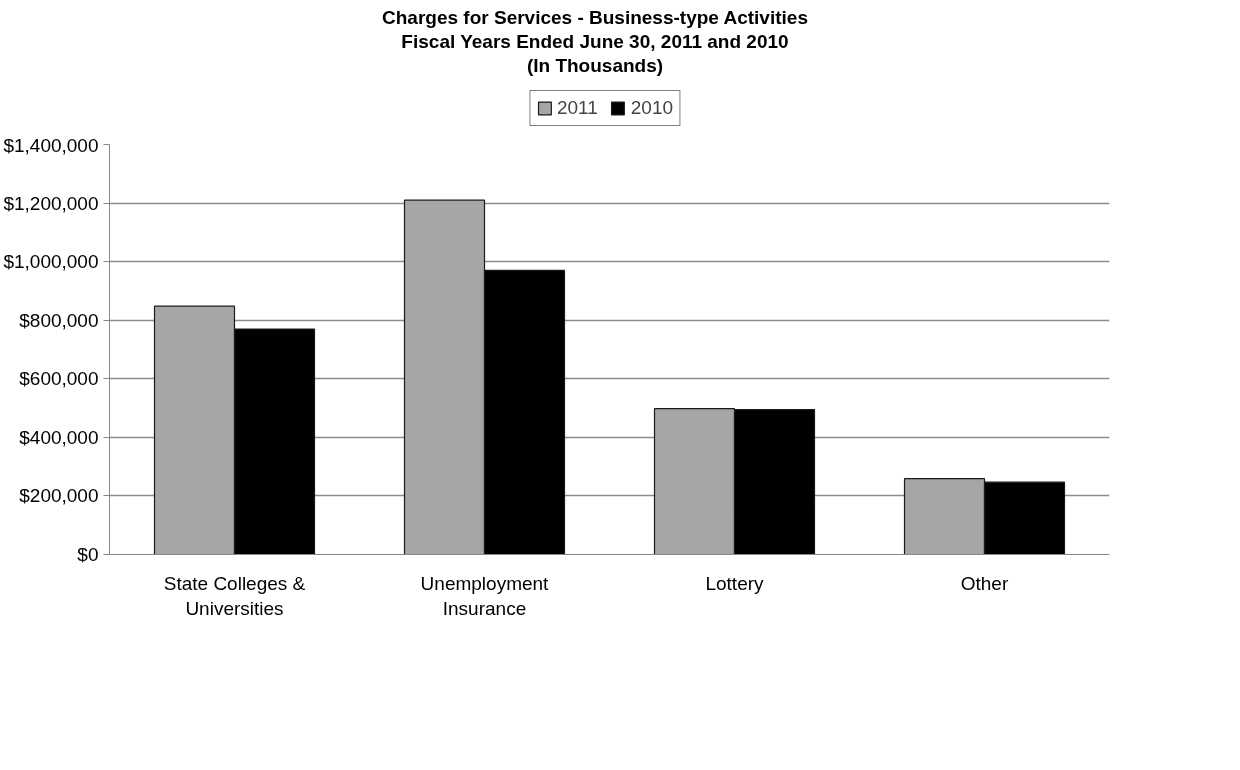 This screenshot has height=770, width=1240. What do you see at coordinates (577, 108) in the screenshot?
I see `legend-label: 2011` at bounding box center [577, 108].